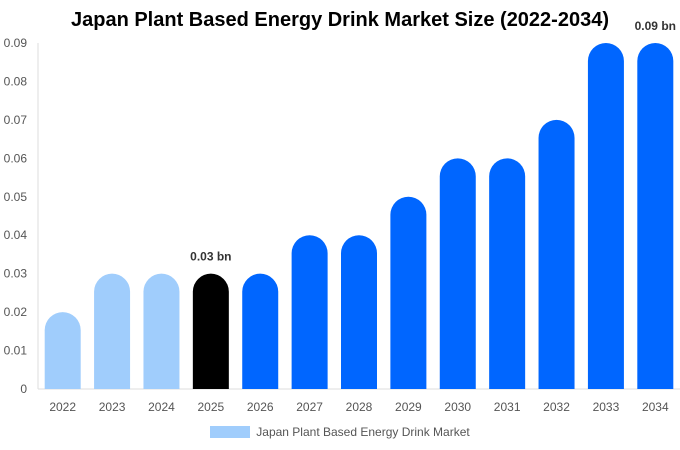  I want to click on legend-label: Japan Plant Based Energy Drink Market, so click(363, 432).